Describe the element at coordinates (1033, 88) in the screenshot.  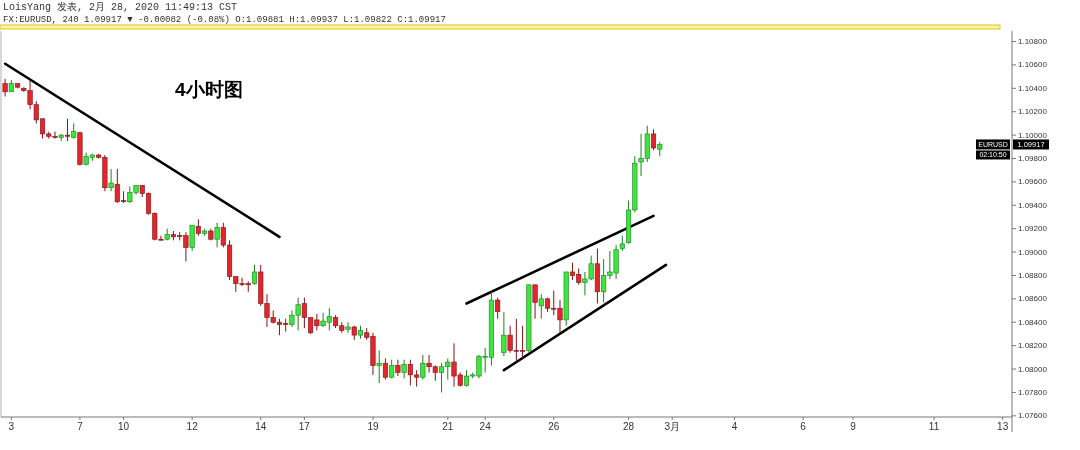
I see `y-tick-label: 1.10400` at that location.